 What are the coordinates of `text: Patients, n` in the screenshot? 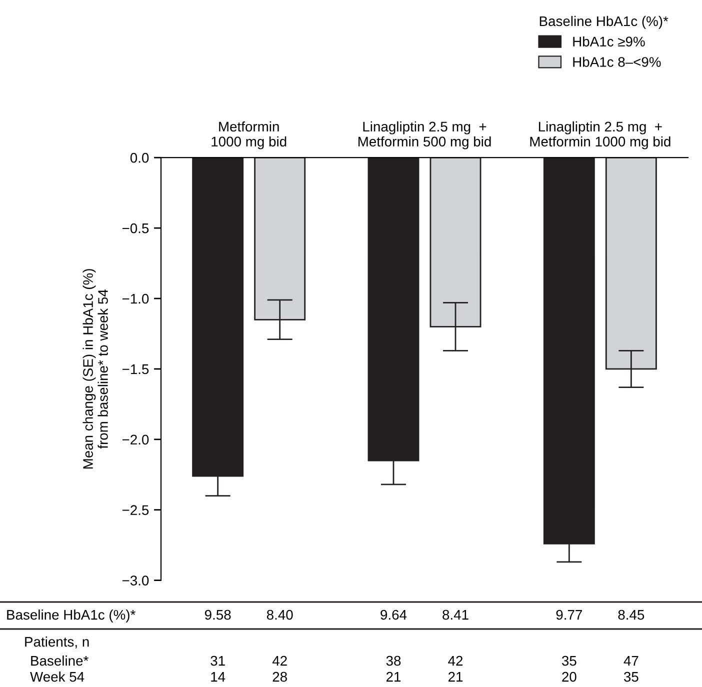 It's located at (57, 642).